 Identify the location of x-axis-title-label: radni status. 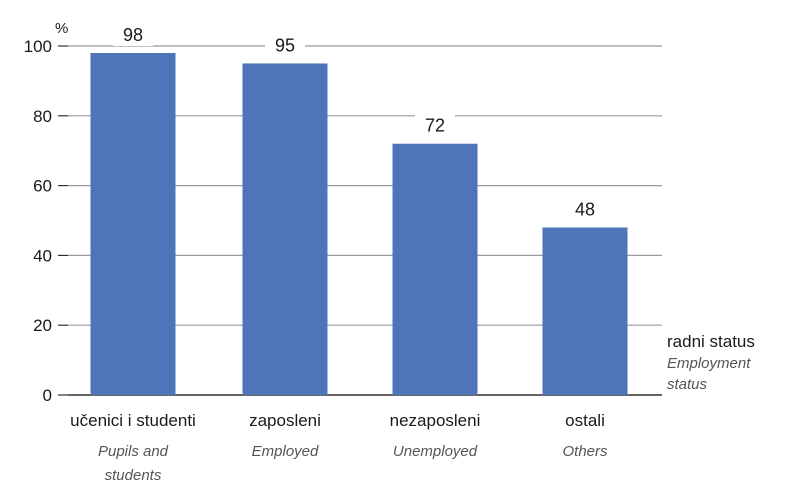
(711, 341).